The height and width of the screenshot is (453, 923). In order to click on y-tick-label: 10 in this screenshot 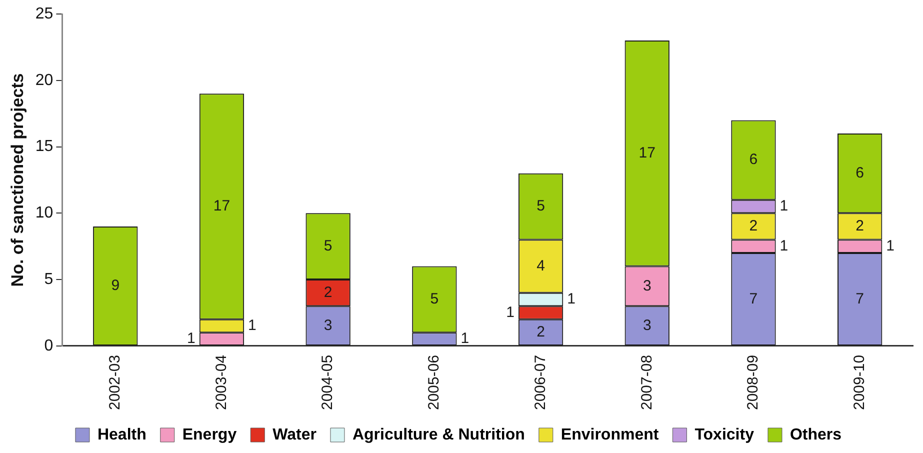, I will do `click(44, 213)`.